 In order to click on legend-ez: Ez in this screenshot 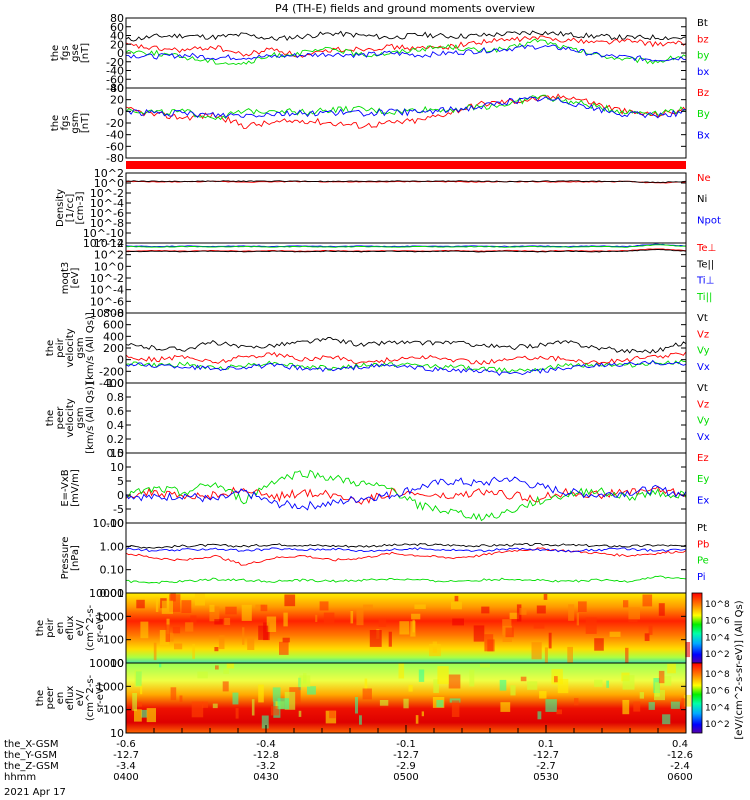, I will do `click(703, 458)`.